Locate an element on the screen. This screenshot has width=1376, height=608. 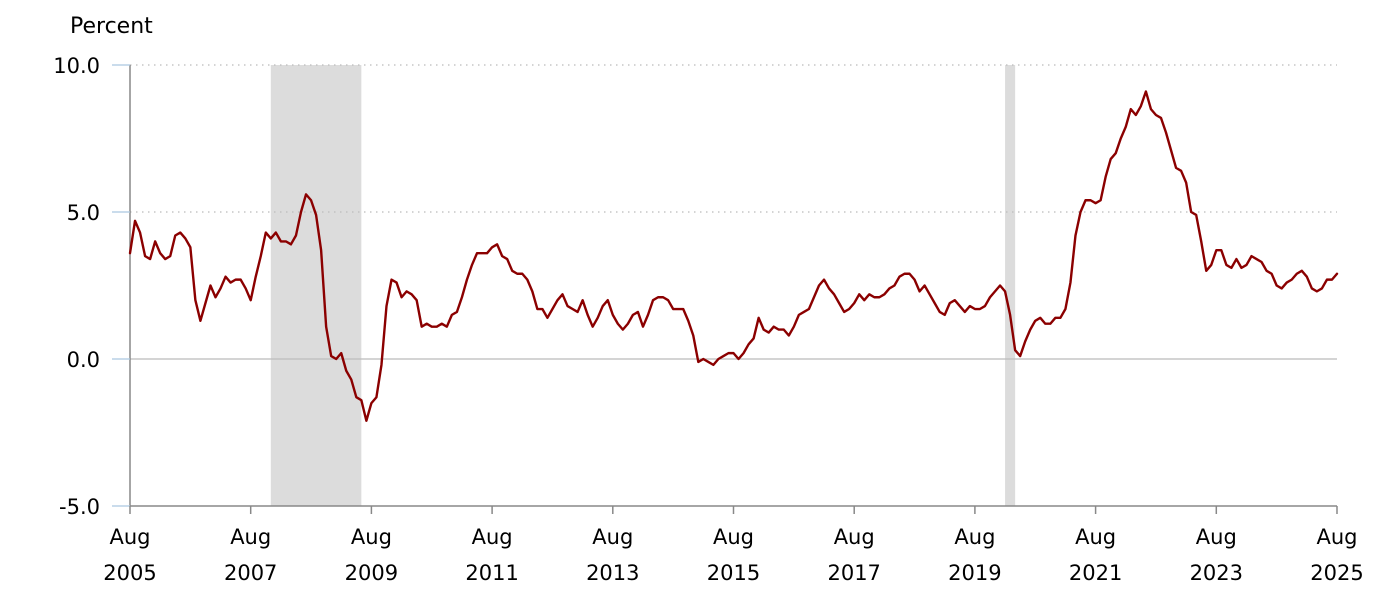
y-tick-labels: 10.0 5.0 0.0 -5.0 is located at coordinates (76, 286).